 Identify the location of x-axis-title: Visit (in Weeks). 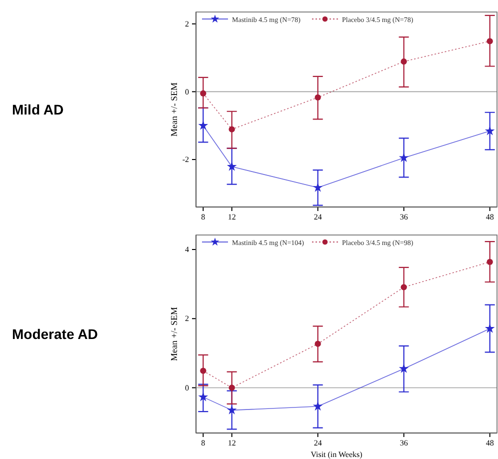
(336, 454).